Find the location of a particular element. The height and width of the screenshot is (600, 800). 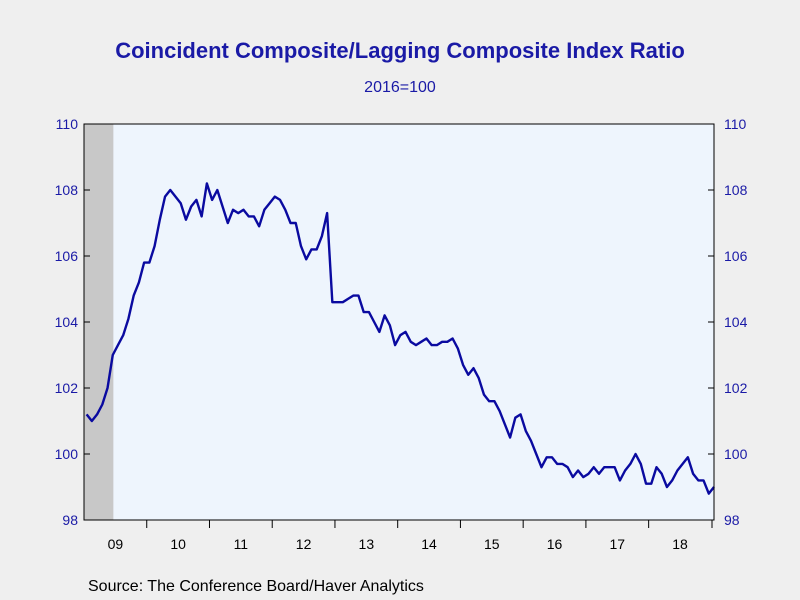

y-tick-label-left: 106 is located at coordinates (67, 256).